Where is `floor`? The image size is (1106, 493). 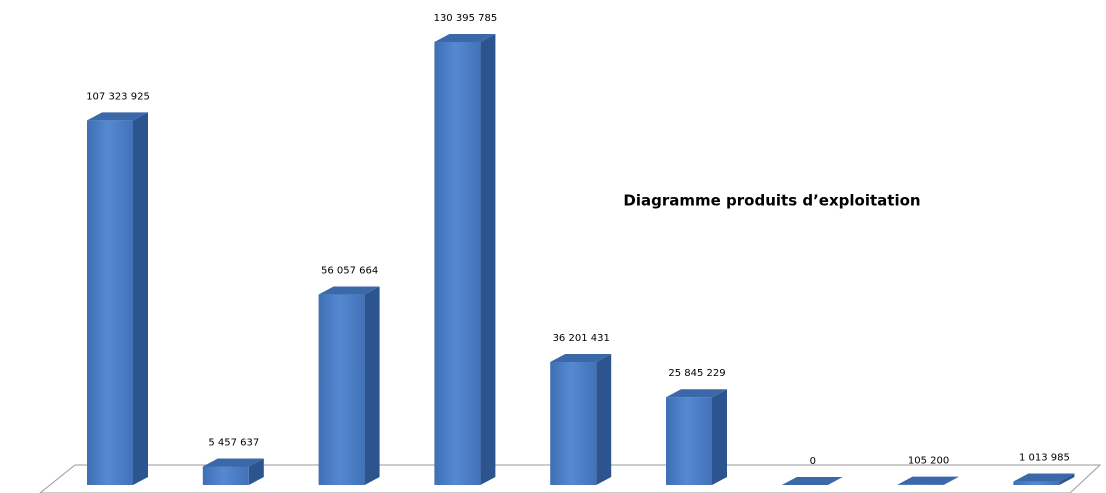 floor is located at coordinates (570, 478).